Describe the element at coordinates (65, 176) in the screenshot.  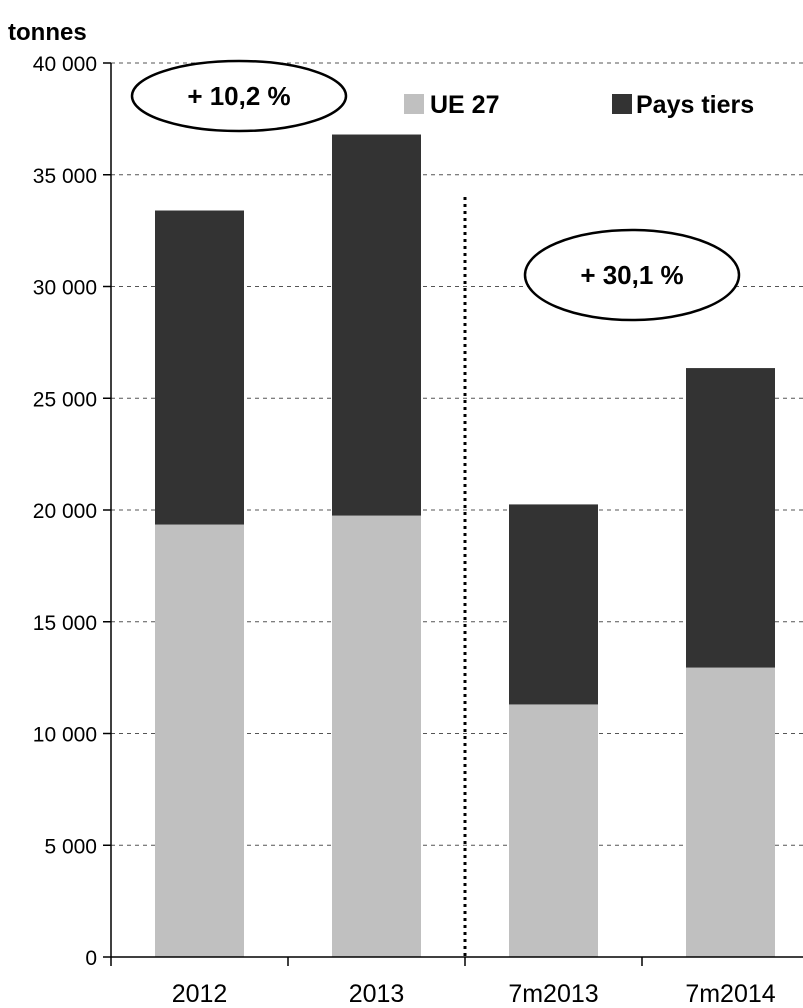
I see `y-tick-label: 35 000` at that location.